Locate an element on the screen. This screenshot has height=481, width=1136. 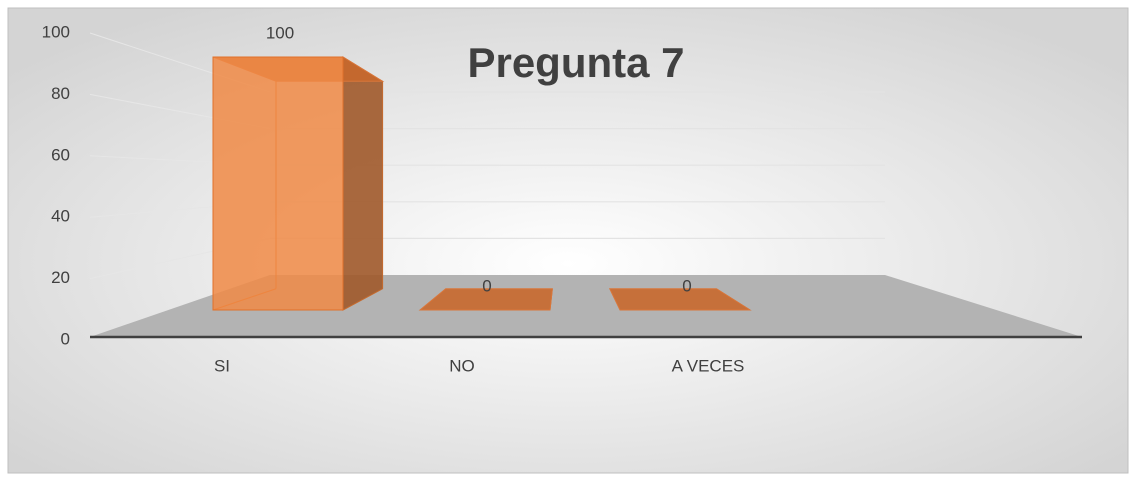
x-tick-label: A VECES is located at coordinates (708, 365).